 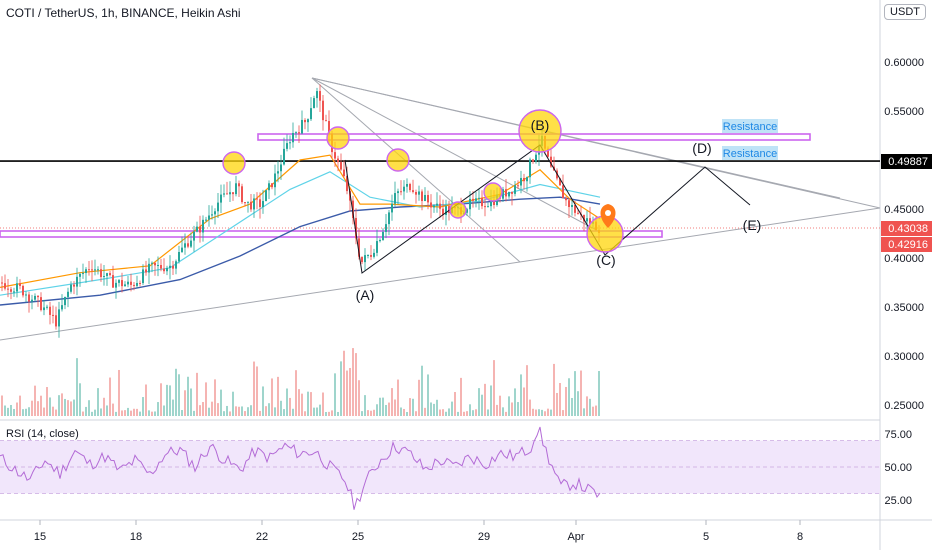 I want to click on rsi-line, so click(x=300, y=468).